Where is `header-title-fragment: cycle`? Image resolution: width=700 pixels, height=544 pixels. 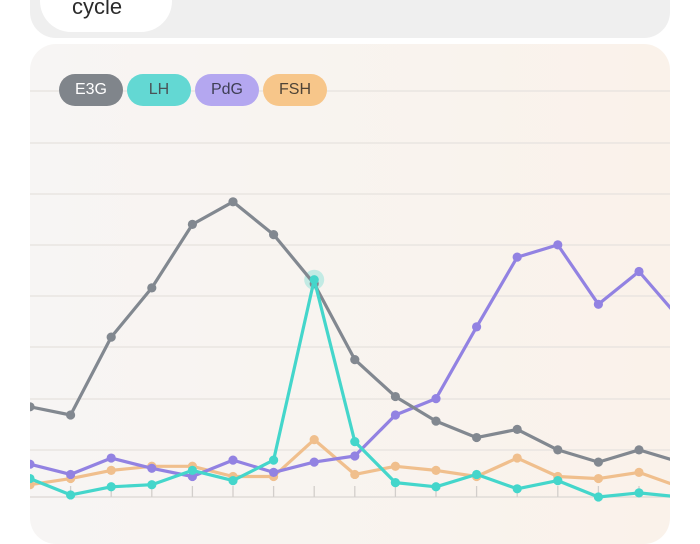 header-title-fragment: cycle is located at coordinates (97, 9).